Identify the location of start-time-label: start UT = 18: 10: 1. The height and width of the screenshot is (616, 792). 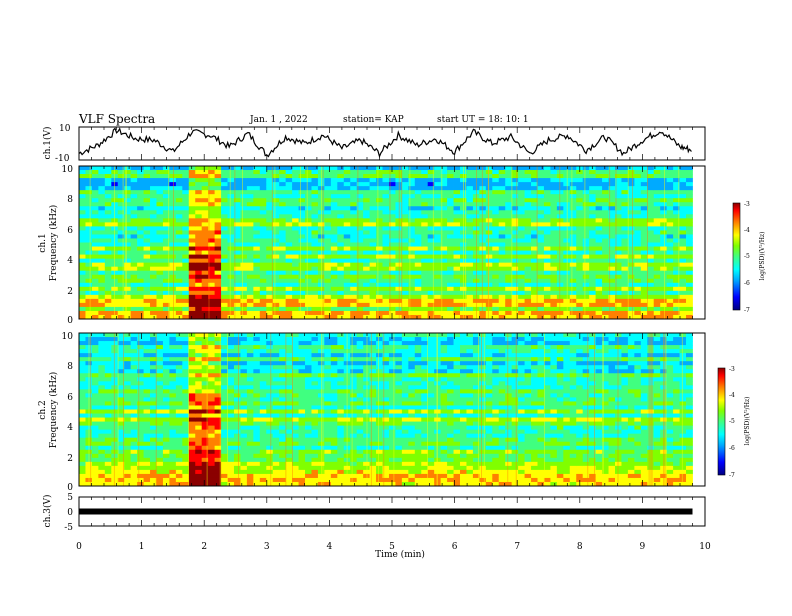
(483, 120).